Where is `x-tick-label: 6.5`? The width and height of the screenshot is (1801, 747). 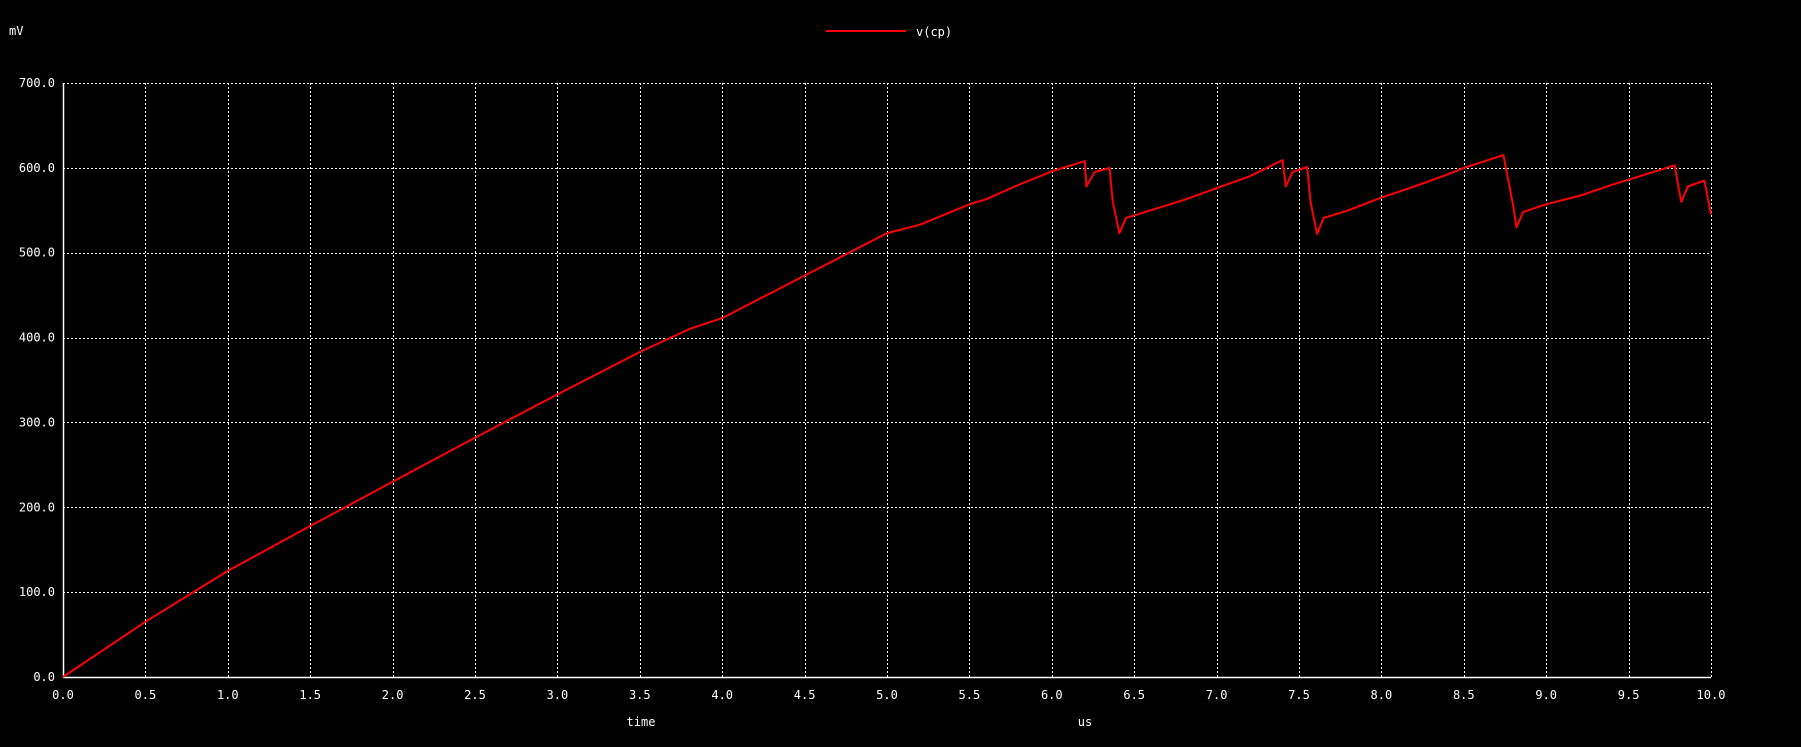 x-tick-label: 6.5 is located at coordinates (1134, 695).